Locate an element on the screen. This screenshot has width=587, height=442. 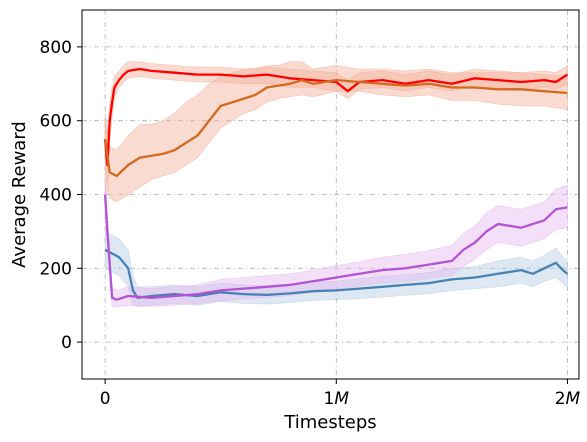
y-tick-label: 800 is located at coordinates (56, 48).